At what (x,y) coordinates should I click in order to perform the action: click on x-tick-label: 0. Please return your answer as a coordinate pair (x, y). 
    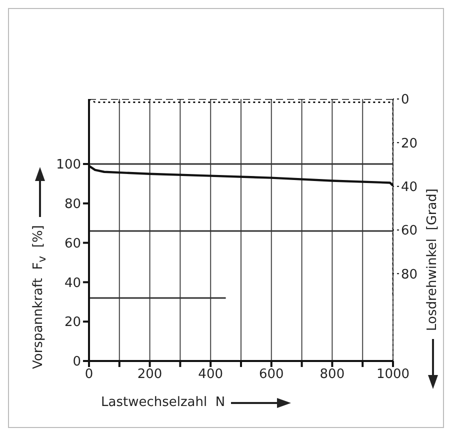
    Looking at the image, I should click on (89, 374).